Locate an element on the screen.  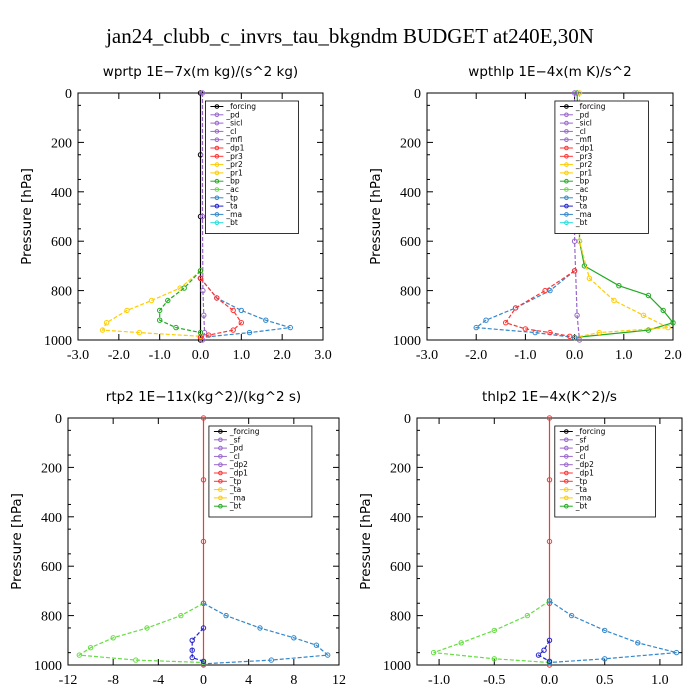
x-tick-label: 3.0 is located at coordinates (323, 355).